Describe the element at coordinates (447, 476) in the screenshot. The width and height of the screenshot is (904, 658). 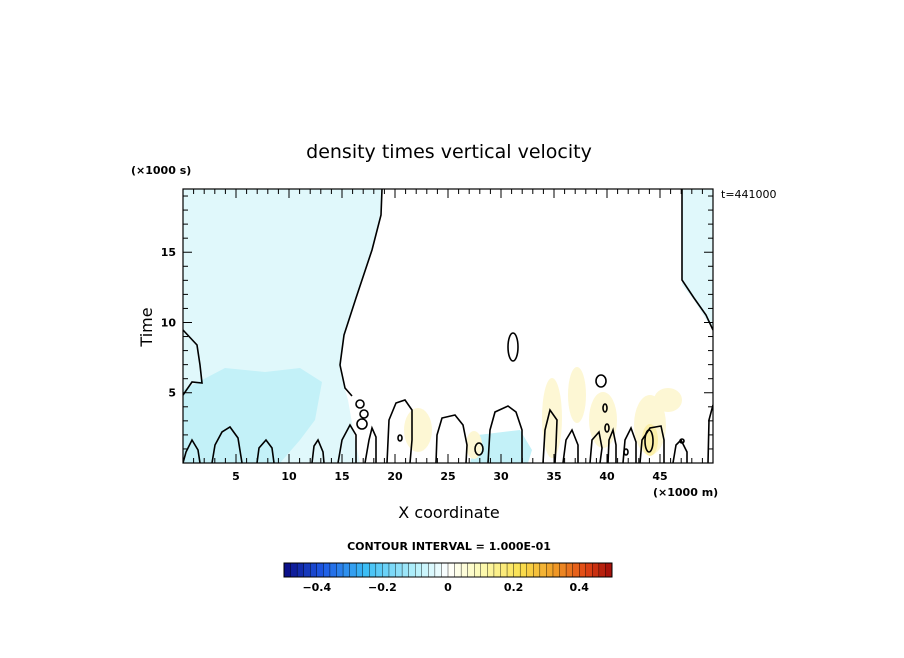
I see `x-tick-label-25: 25` at that location.